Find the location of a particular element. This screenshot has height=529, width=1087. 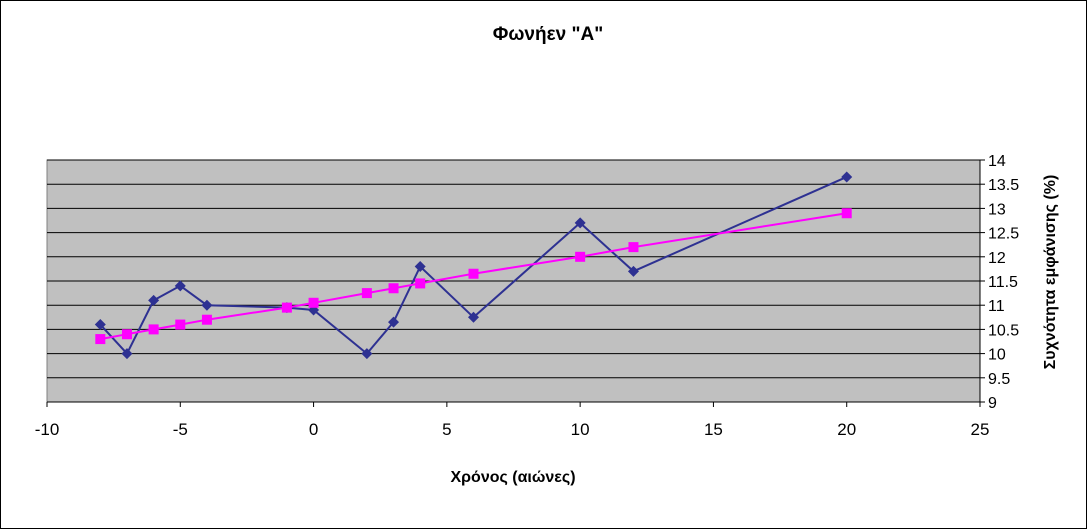

x-tick-label: 25 is located at coordinates (980, 429).